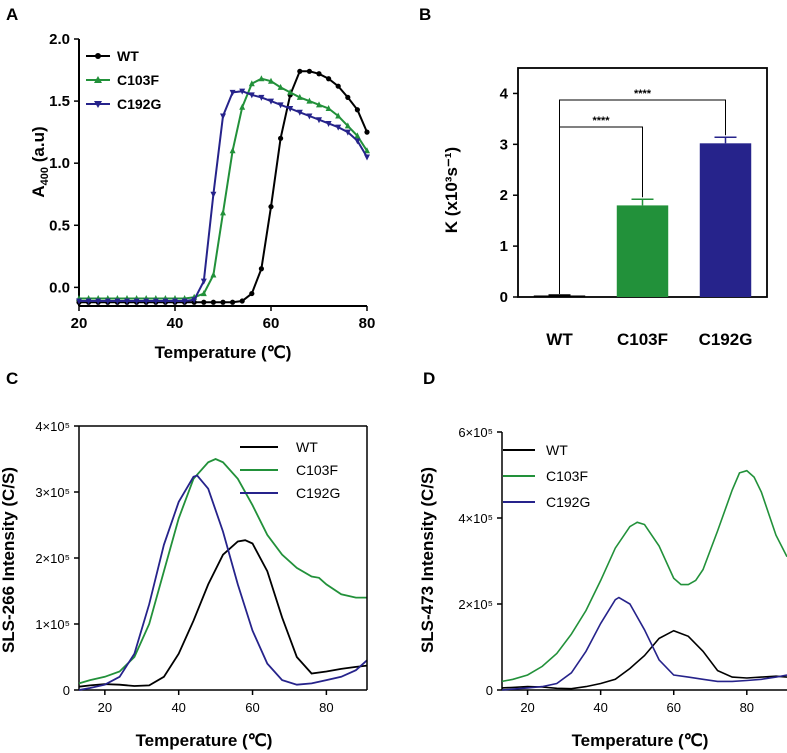  What do you see at coordinates (223, 613) in the screenshot?
I see `series-line-wt` at bounding box center [223, 613].